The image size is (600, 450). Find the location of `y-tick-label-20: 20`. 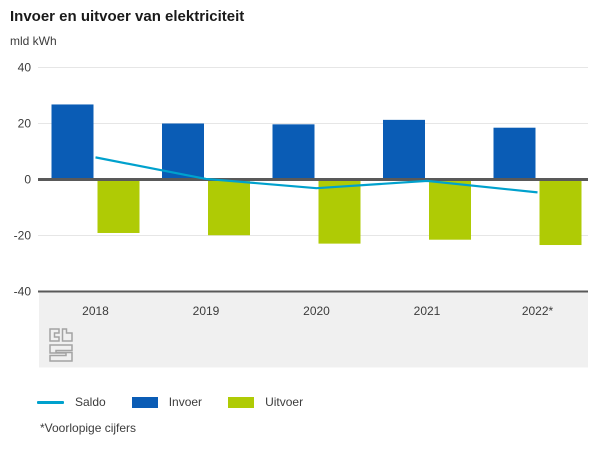

y-tick-label-20: 20 is located at coordinates (25, 124).